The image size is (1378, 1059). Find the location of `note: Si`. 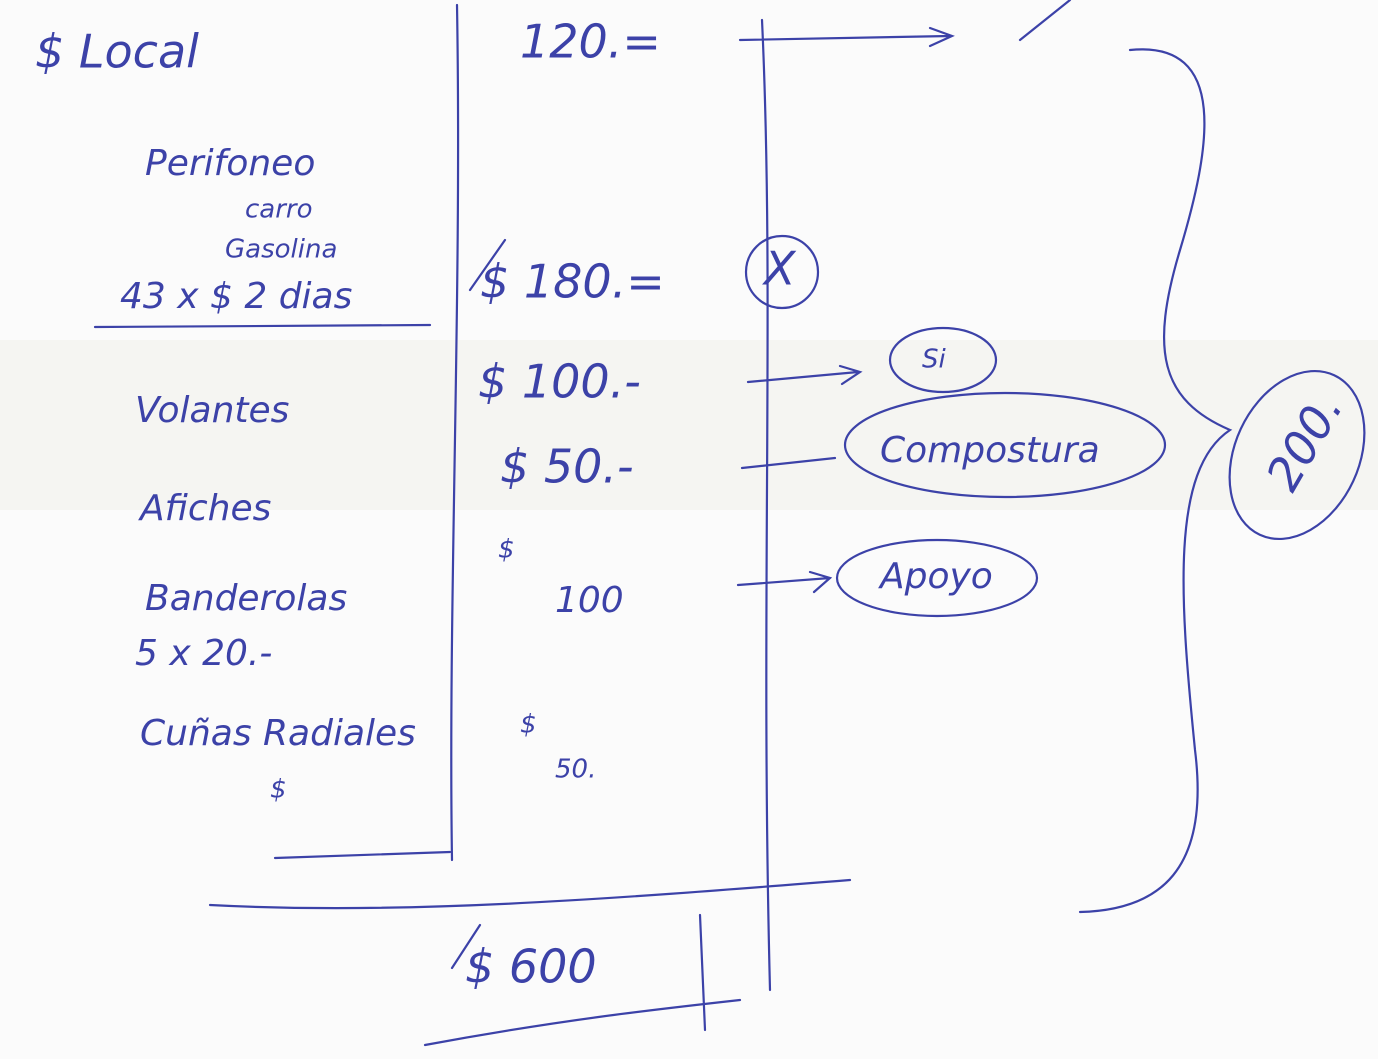

note: Si is located at coordinates (934, 360).